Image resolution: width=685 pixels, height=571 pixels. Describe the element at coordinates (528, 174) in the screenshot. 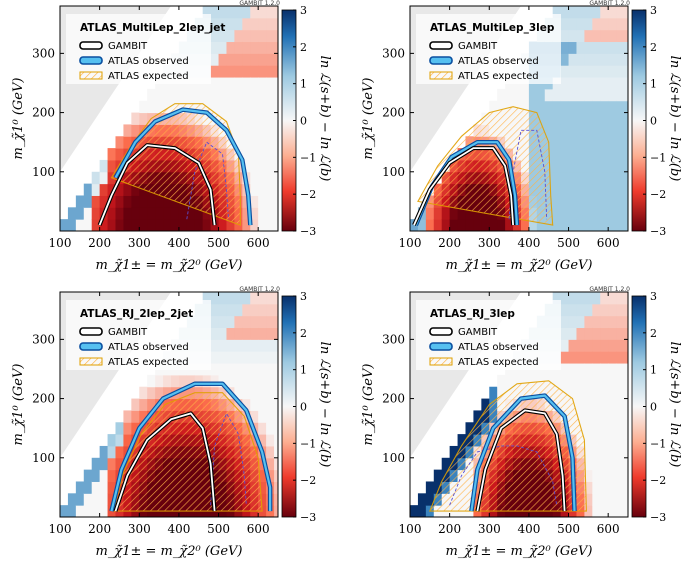

I see `atlas-expected-dashed-line` at that location.